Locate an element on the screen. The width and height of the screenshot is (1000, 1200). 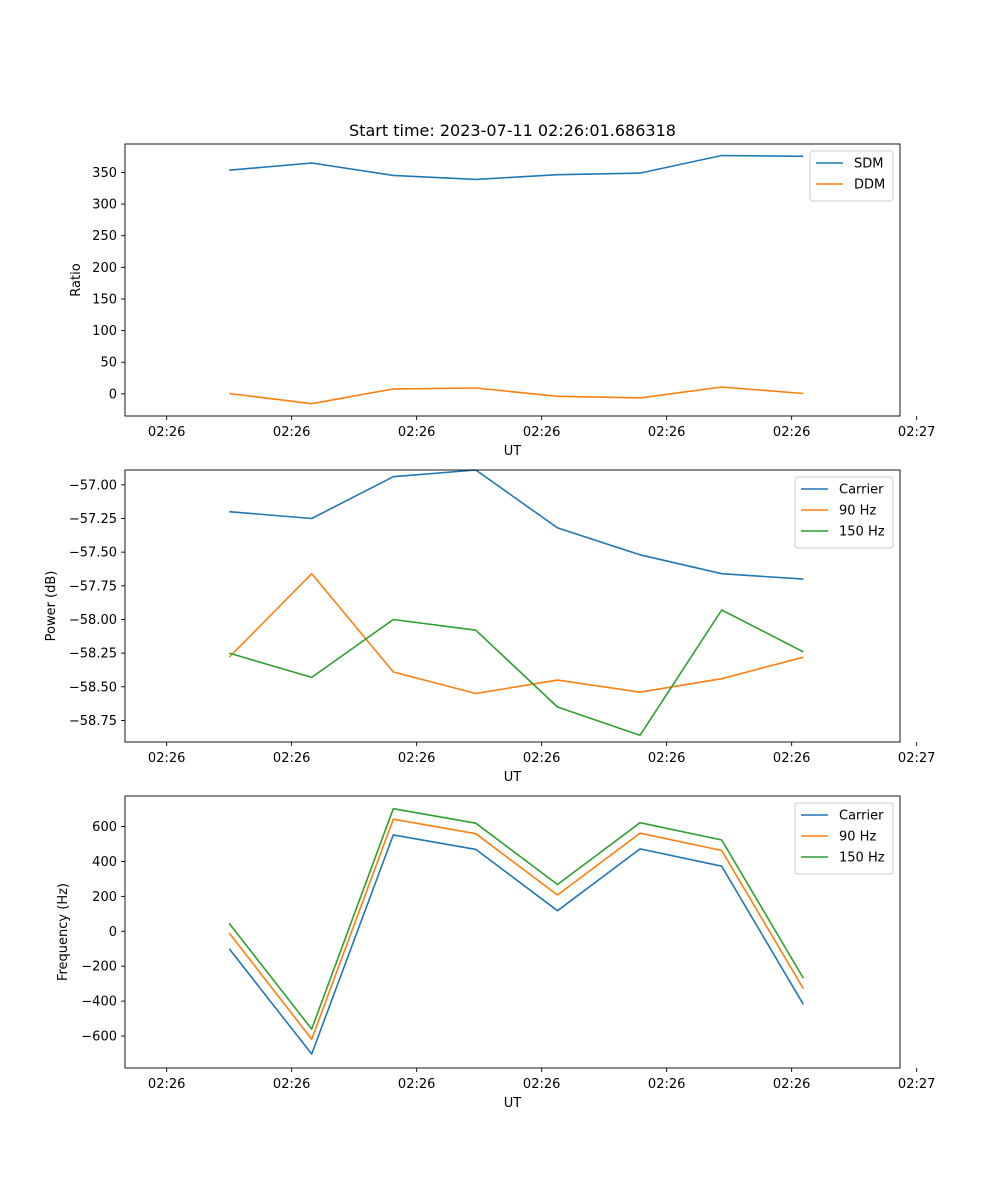
frequency-x-tick-label: 02:27 is located at coordinates (916, 1084).